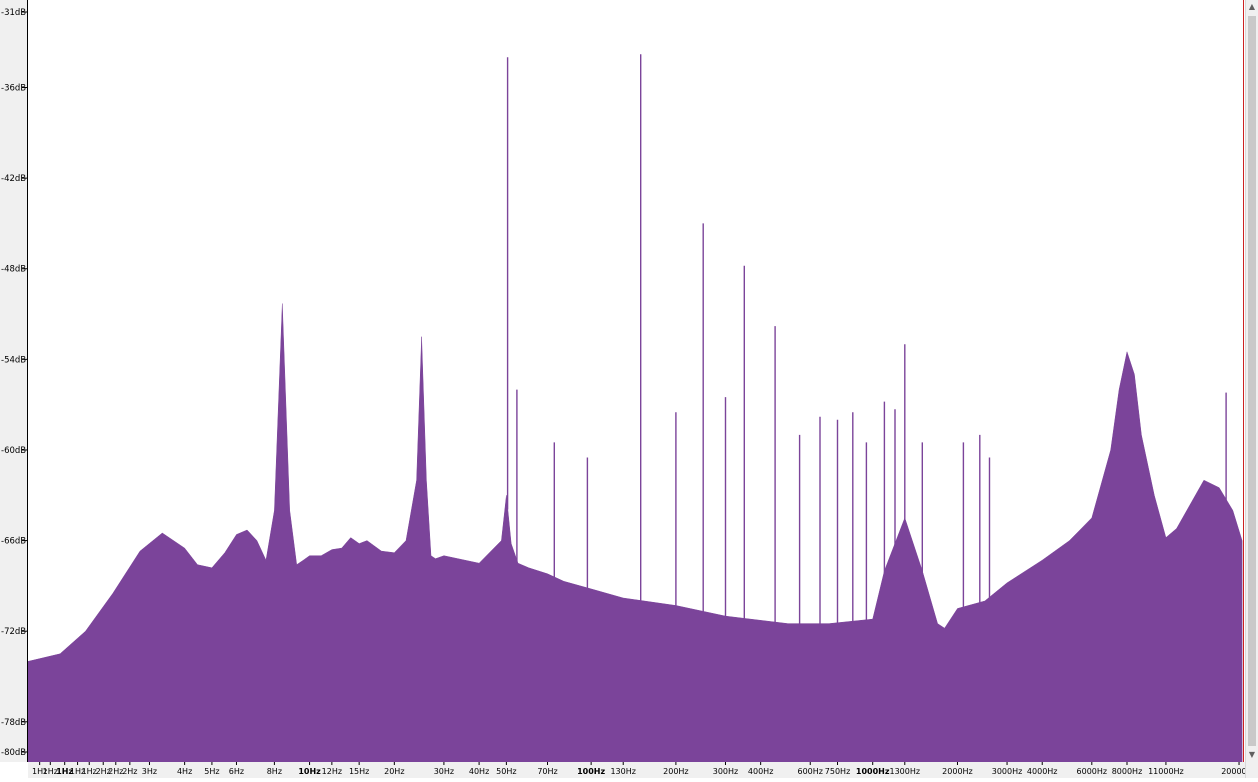 This screenshot has height=782, width=1258. I want to click on scroll-up-arrow-icon: ▲, so click(1252, 6).